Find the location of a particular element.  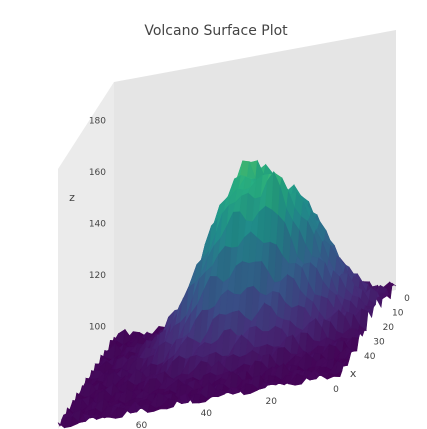

x-axis-ticks: 010 20 30 40 is located at coordinates (387, 328).